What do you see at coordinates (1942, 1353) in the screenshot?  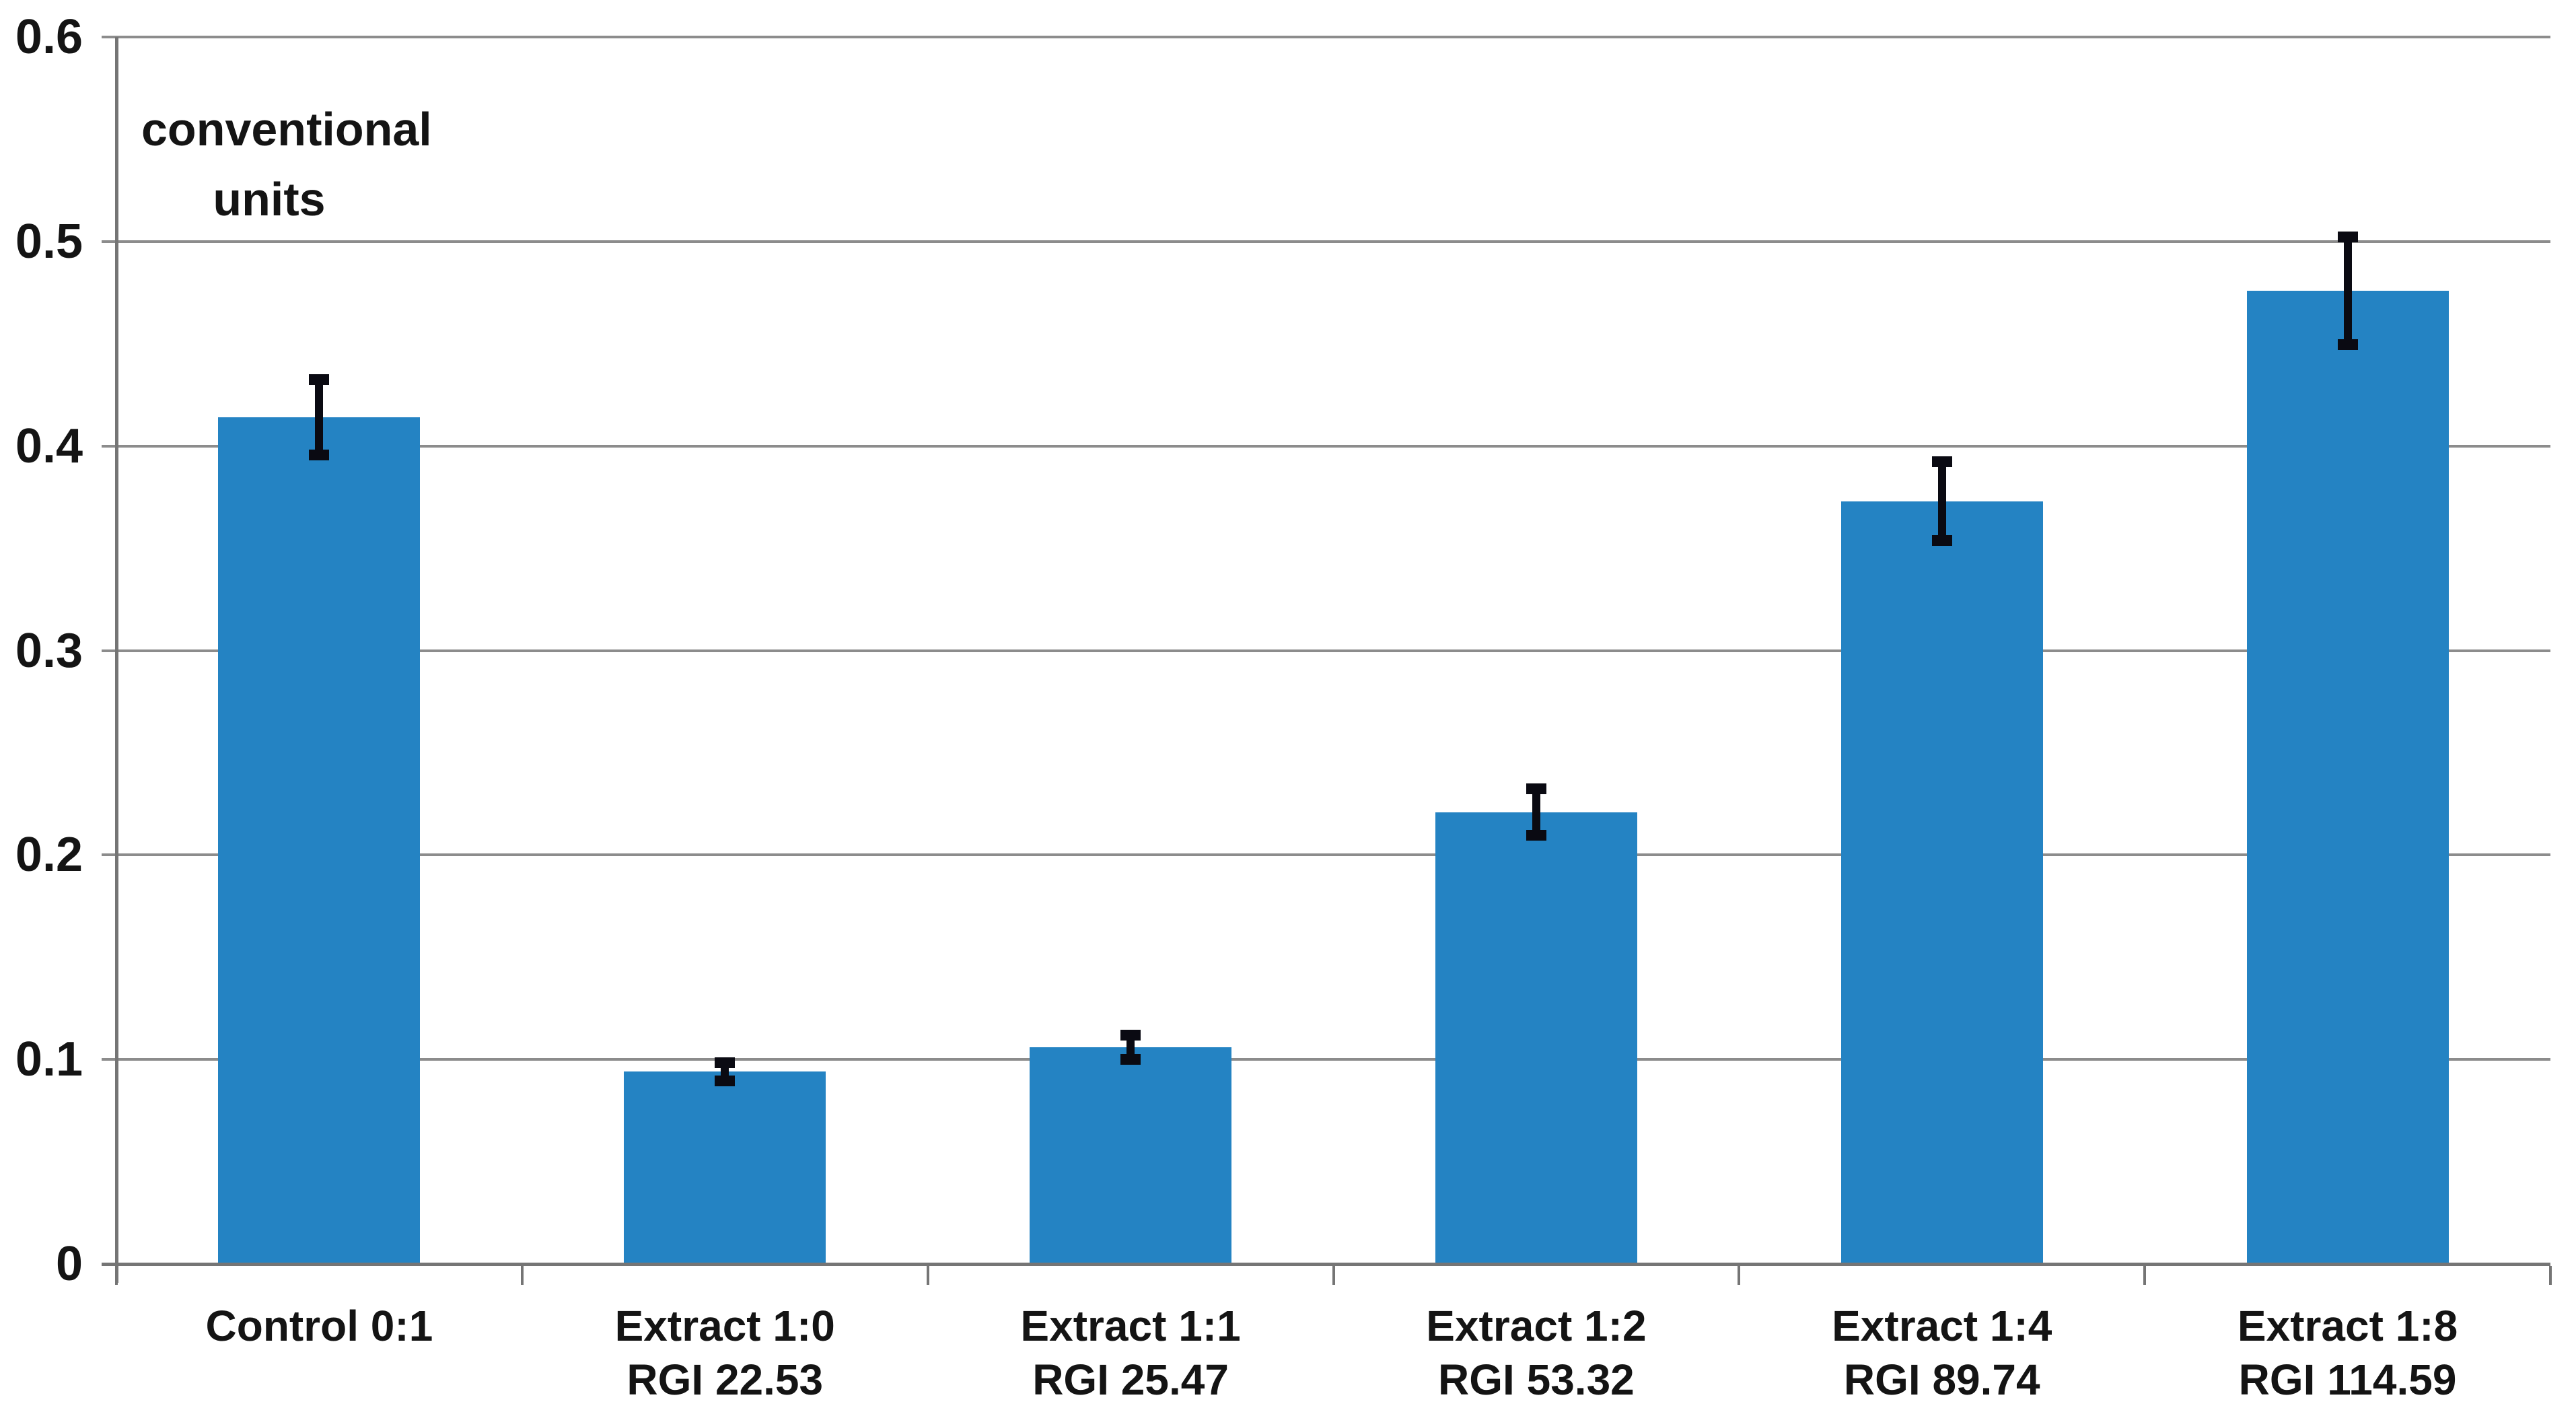 I see `x-category-label: Extract 1:4 RGI 89.74` at bounding box center [1942, 1353].